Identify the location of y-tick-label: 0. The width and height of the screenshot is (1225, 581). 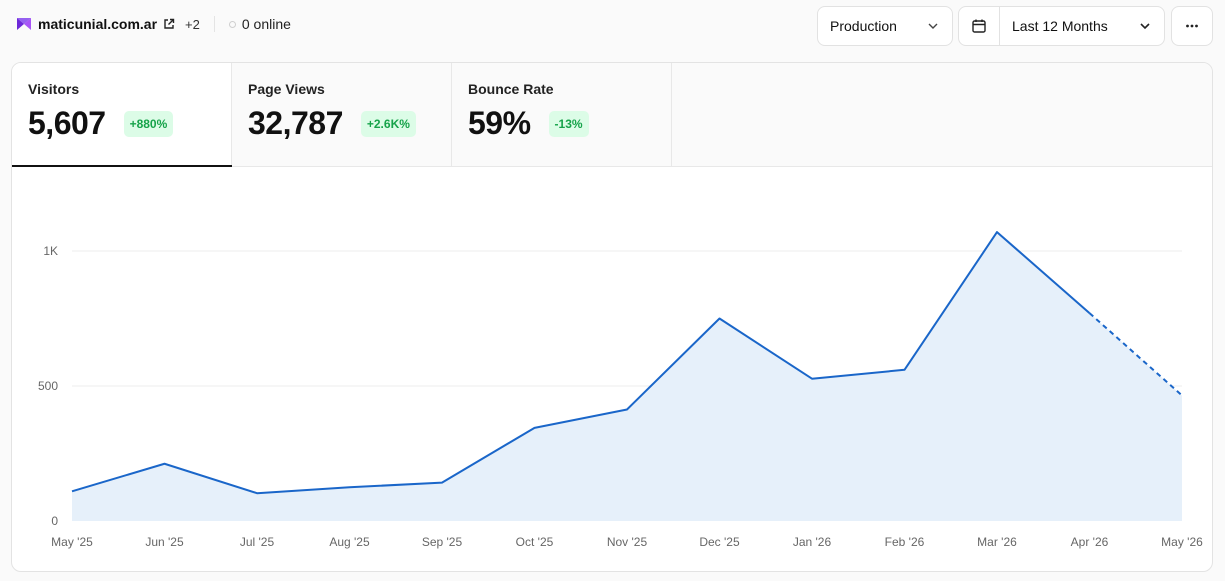
(54, 521).